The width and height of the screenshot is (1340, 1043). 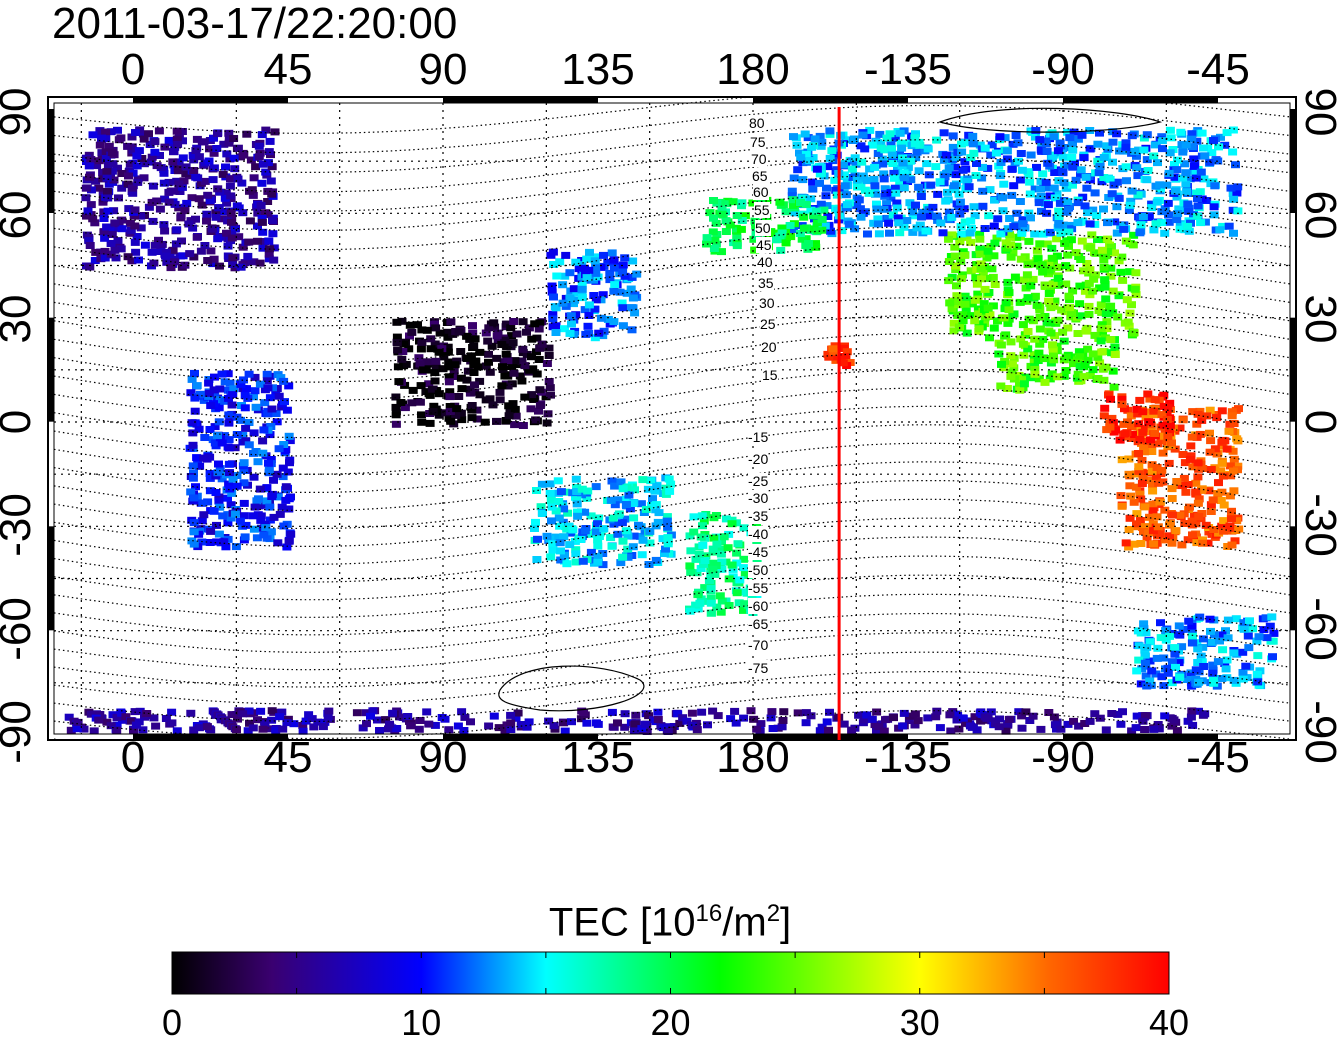 I want to click on contour-label: 75, so click(x=758, y=142).